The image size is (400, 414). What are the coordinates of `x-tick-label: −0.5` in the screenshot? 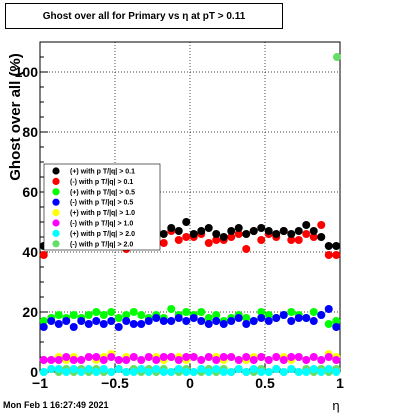 It's located at (115, 383).